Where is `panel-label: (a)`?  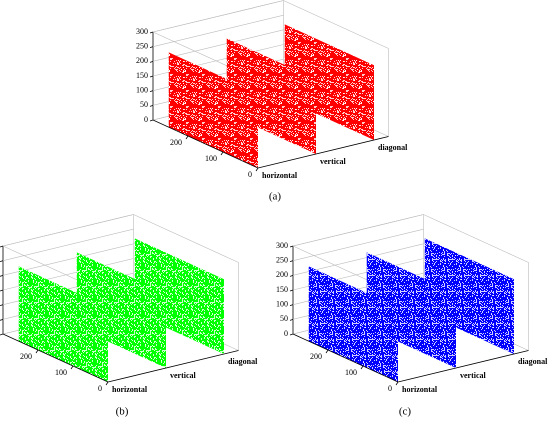 panel-label: (a) is located at coordinates (275, 197).